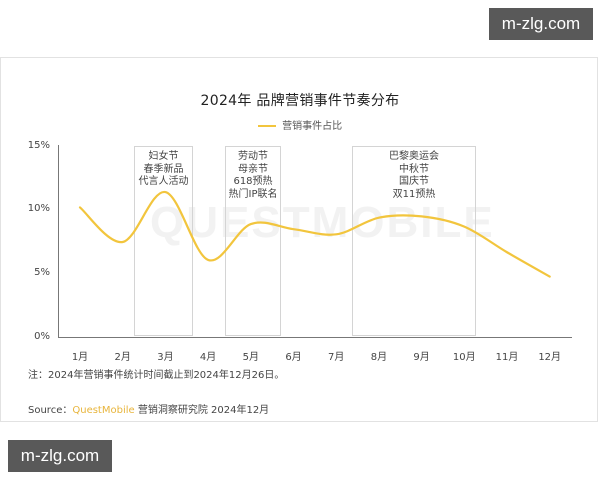 The height and width of the screenshot is (480, 600). Describe the element at coordinates (250, 357) in the screenshot. I see `x-tick: 5月` at that location.